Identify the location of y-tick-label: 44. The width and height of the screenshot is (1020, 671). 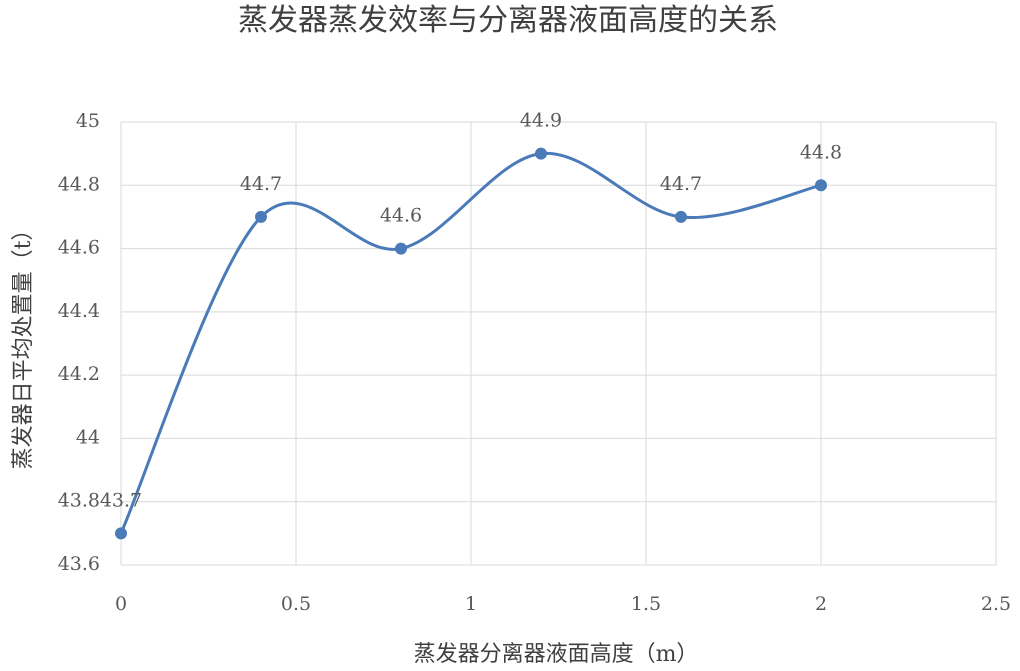
(88, 437).